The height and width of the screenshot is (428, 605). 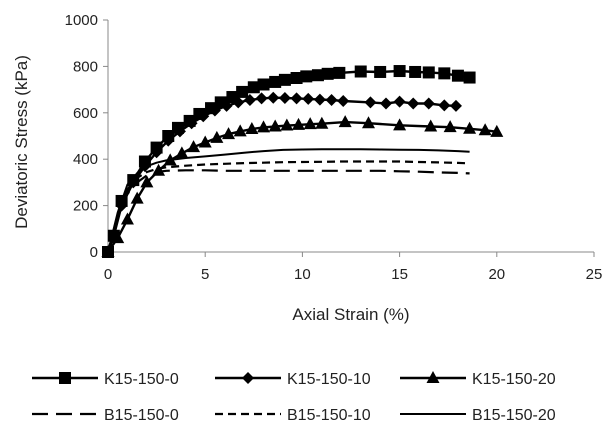 I want to click on y-axis-label: Deviatoric Stress (kPa), so click(x=21, y=142).